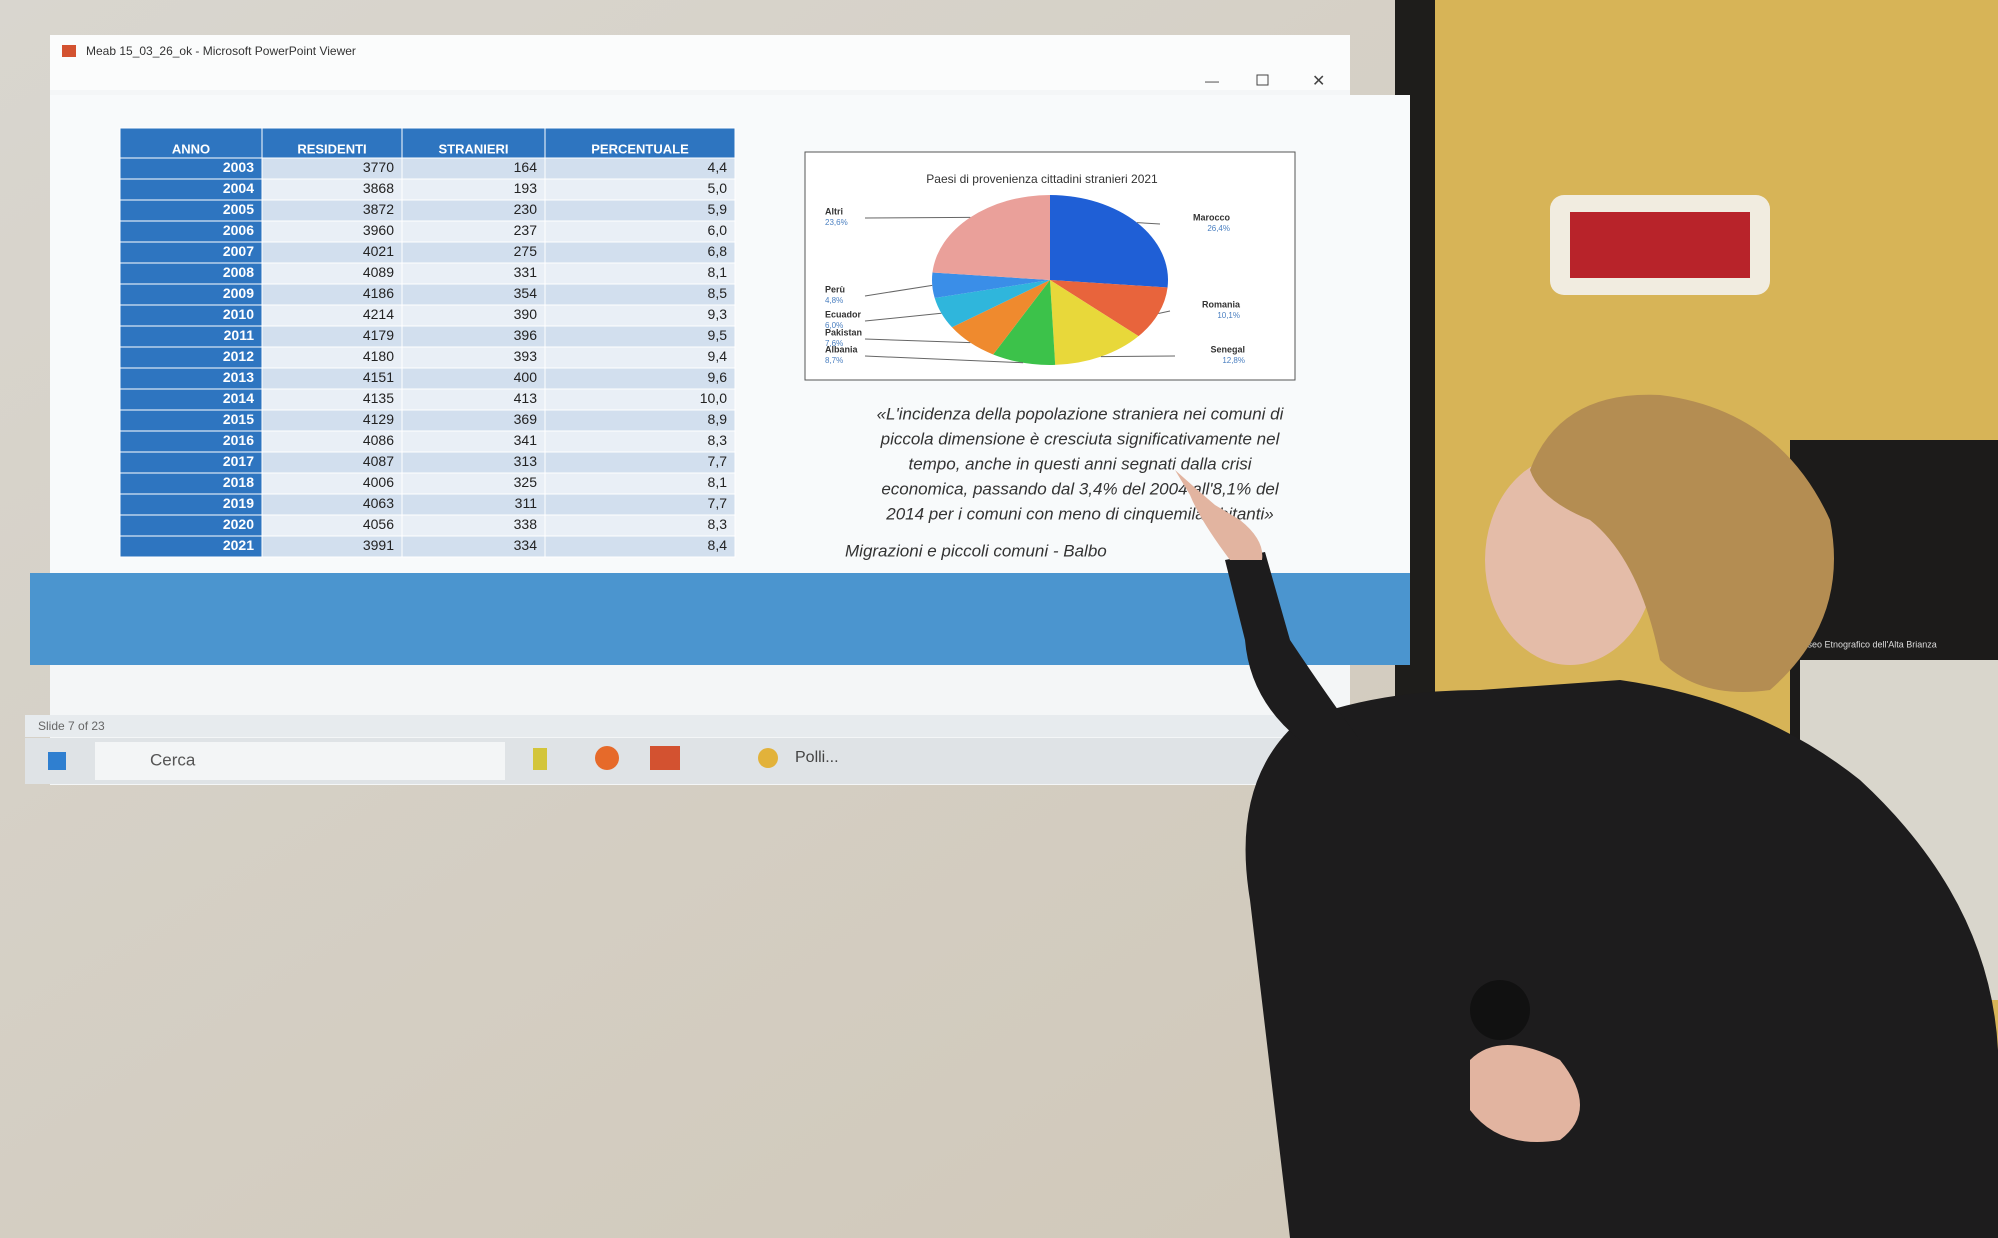 This screenshot has height=1238, width=1998. Describe the element at coordinates (378, 356) in the screenshot. I see `cell-text: 4180` at that location.